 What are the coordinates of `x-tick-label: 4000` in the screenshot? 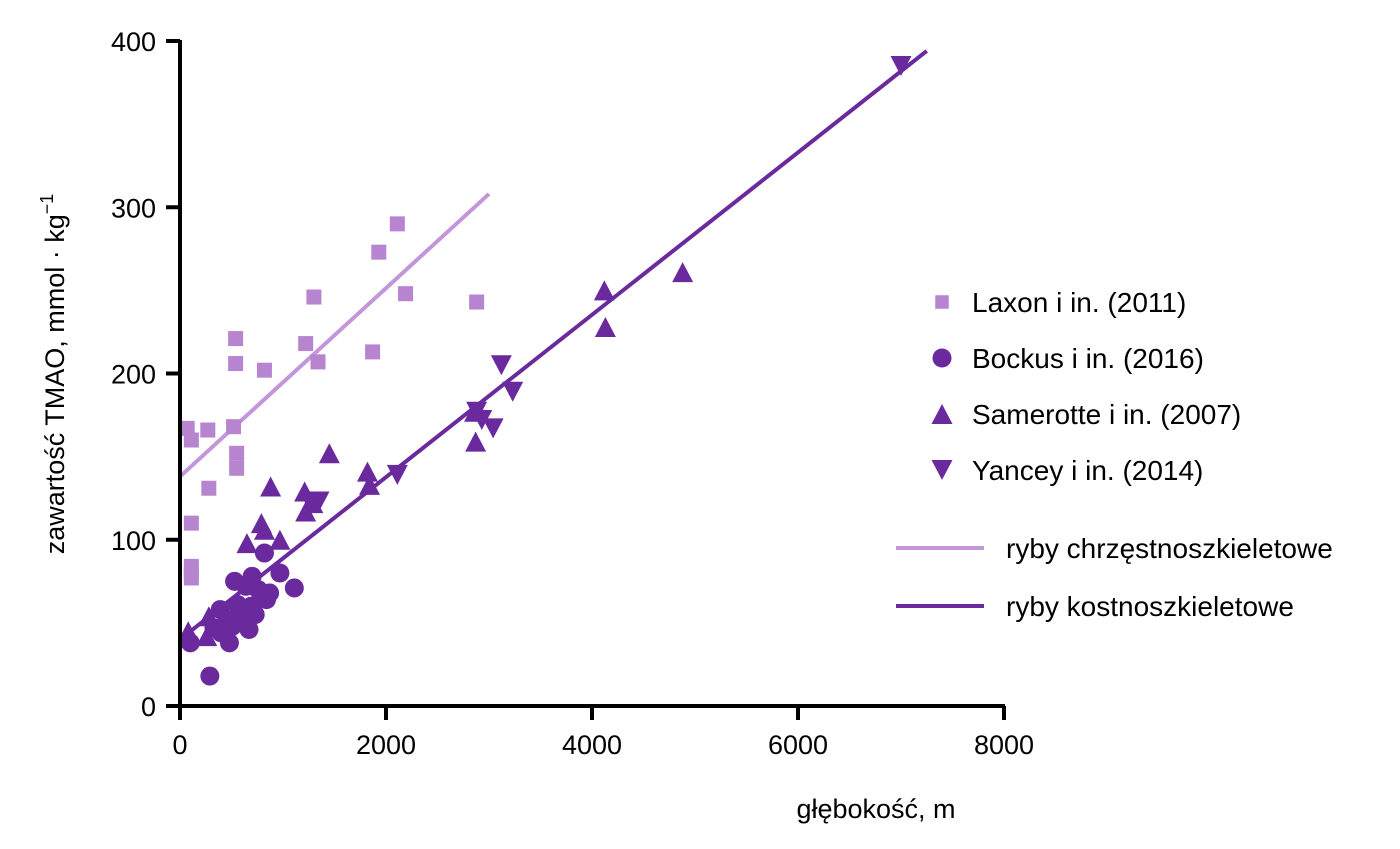 It's located at (592, 745).